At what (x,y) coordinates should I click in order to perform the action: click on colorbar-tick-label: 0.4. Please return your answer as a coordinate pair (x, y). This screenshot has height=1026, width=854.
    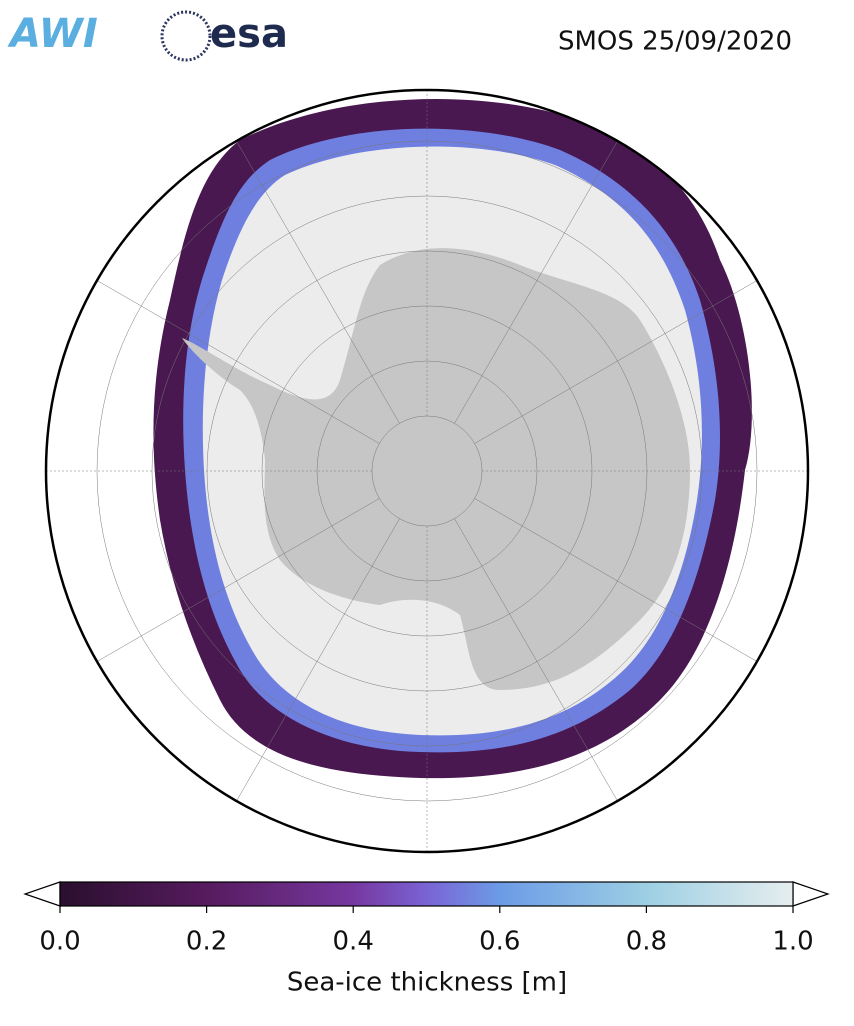
    Looking at the image, I should click on (353, 942).